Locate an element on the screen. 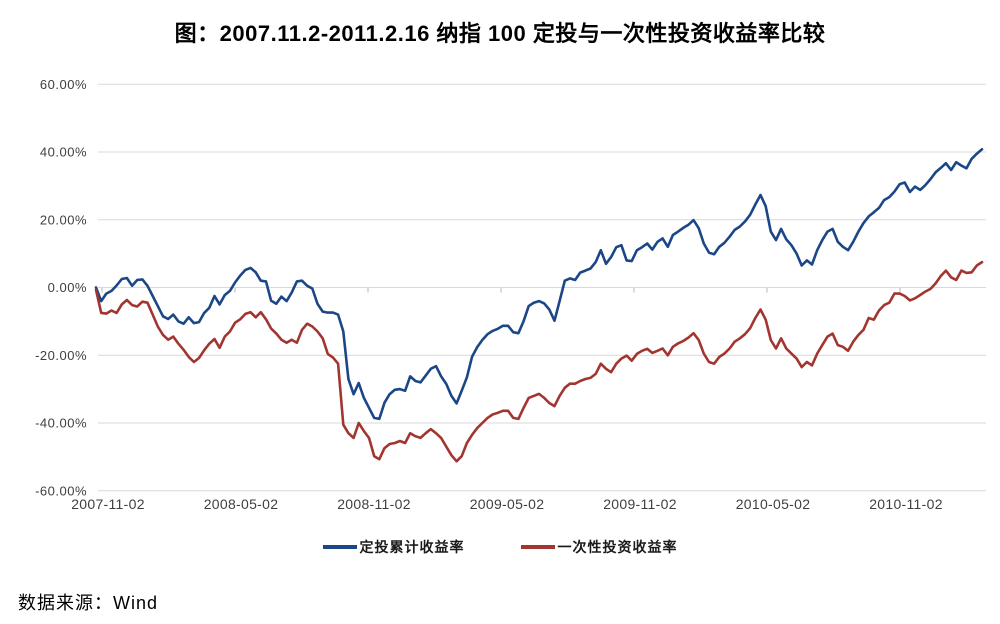 The image size is (1000, 624). y-axis-label: 20.00% is located at coordinates (63, 219).